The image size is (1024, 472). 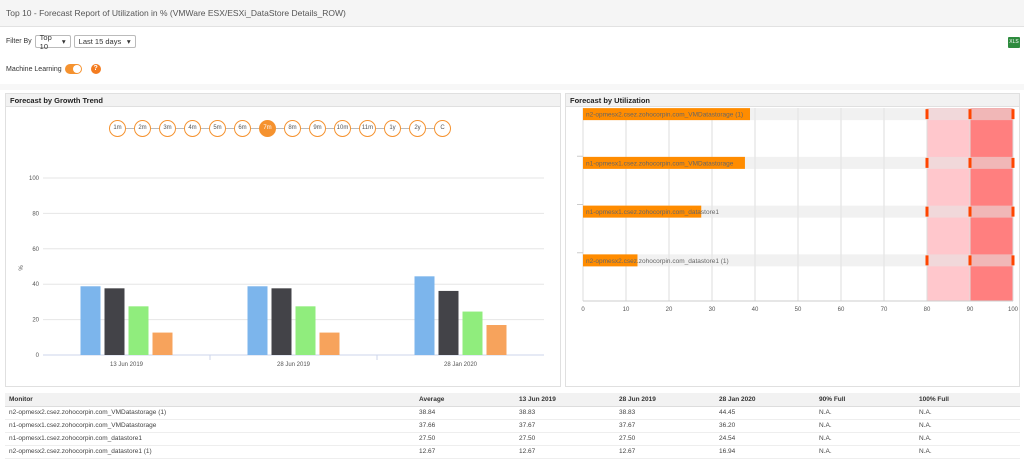 I want to click on period-pill-10m: 10m, so click(x=342, y=128).